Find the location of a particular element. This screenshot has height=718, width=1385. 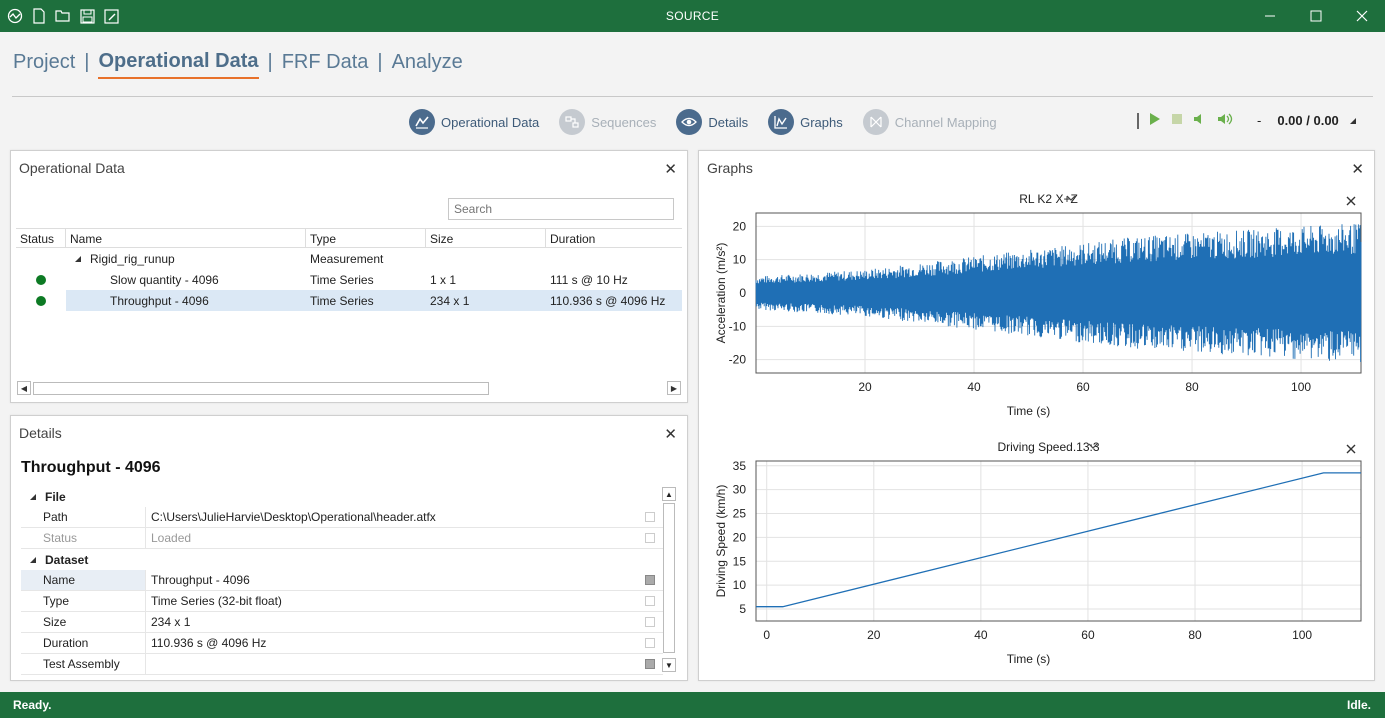

app-title: SOURCE is located at coordinates (692, 16).